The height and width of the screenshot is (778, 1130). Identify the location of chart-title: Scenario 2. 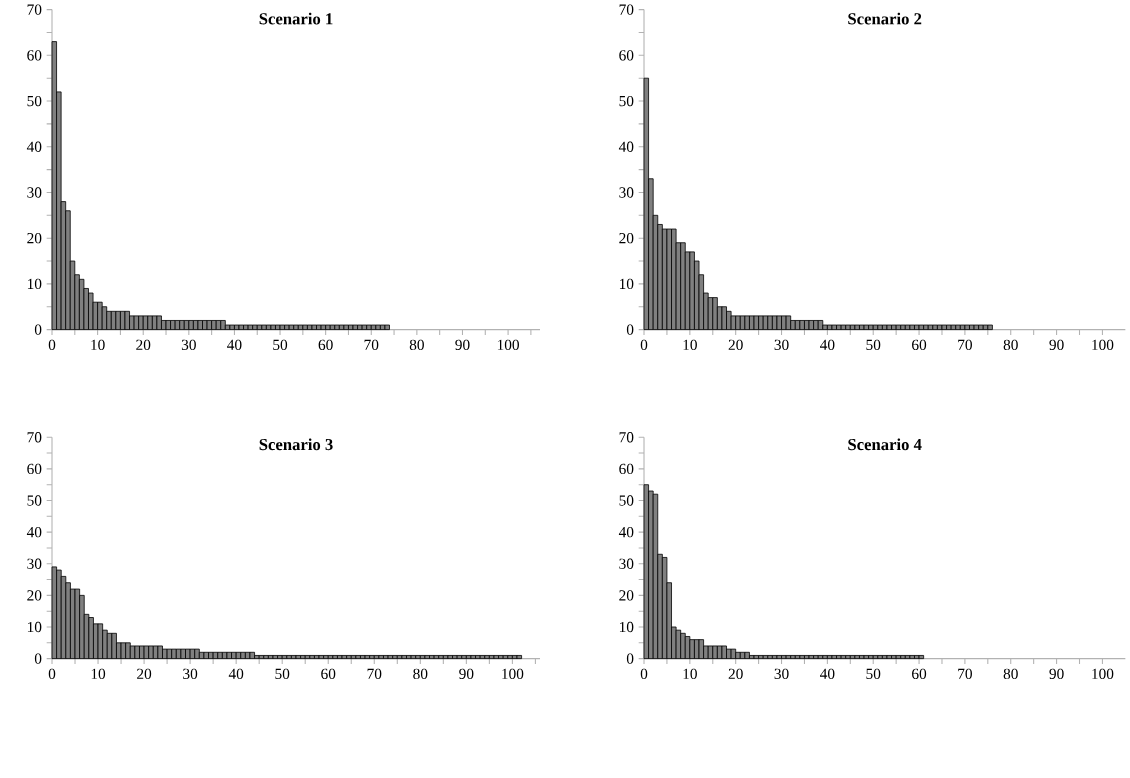
(885, 18).